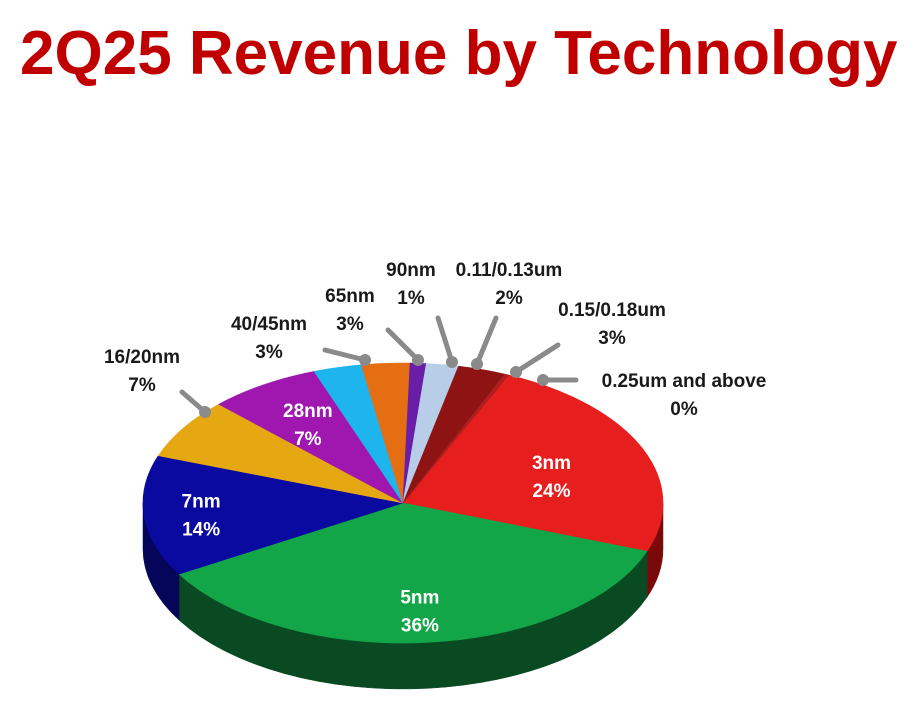  Describe the element at coordinates (365, 360) in the screenshot. I see `leader-dot-40-45nm` at that location.